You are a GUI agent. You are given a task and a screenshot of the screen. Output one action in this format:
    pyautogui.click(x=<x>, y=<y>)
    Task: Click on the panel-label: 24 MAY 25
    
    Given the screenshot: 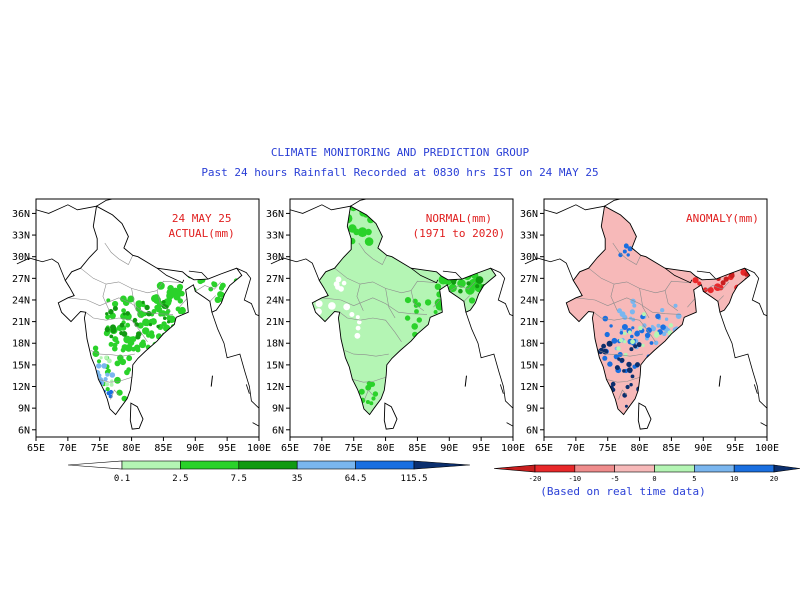 What is the action you would take?
    pyautogui.click(x=202, y=218)
    